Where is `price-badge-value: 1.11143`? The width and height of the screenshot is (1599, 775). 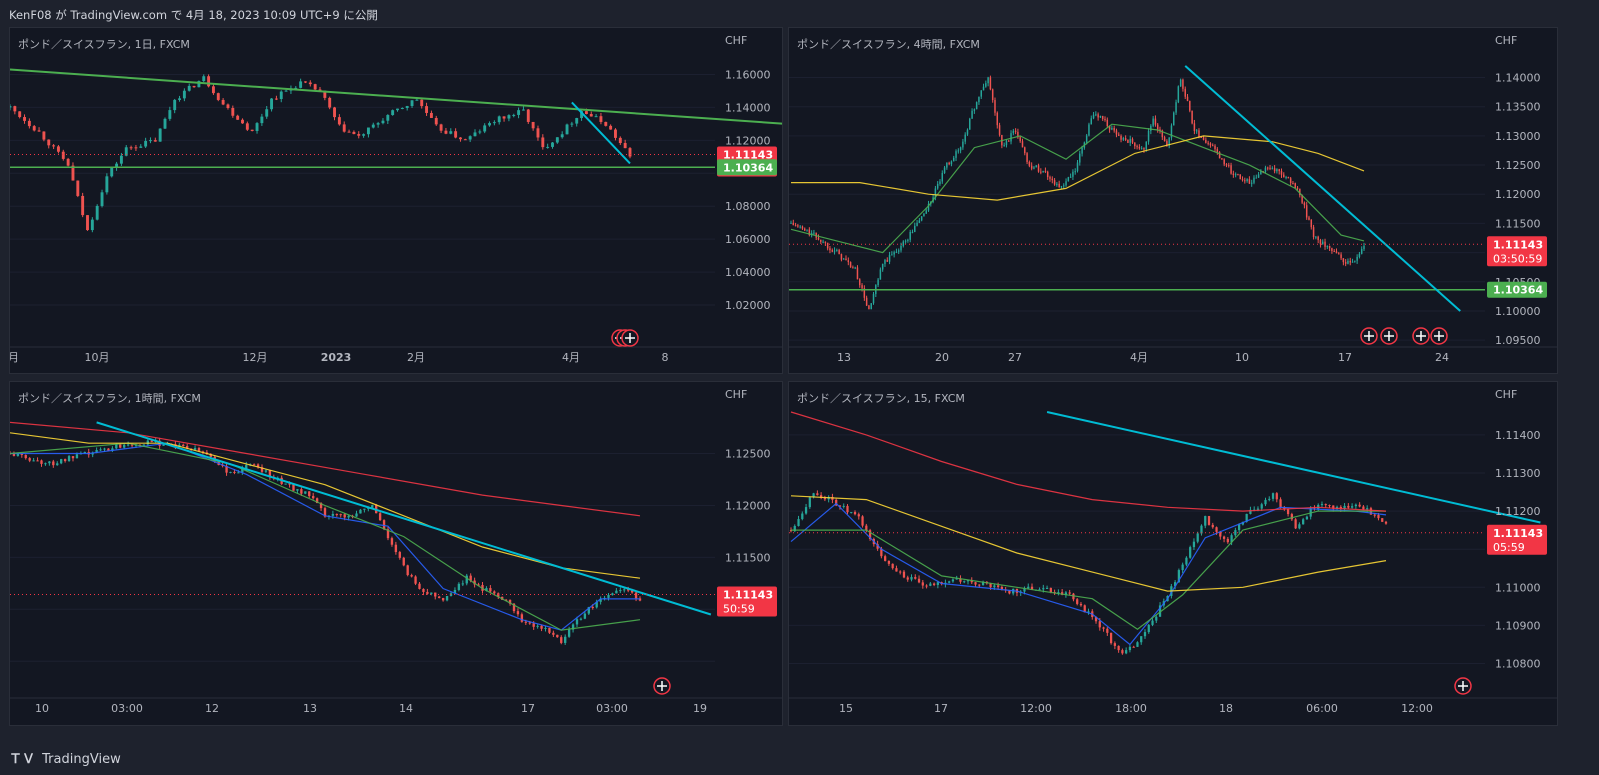
price-badge-value: 1.11143 is located at coordinates (1518, 533).